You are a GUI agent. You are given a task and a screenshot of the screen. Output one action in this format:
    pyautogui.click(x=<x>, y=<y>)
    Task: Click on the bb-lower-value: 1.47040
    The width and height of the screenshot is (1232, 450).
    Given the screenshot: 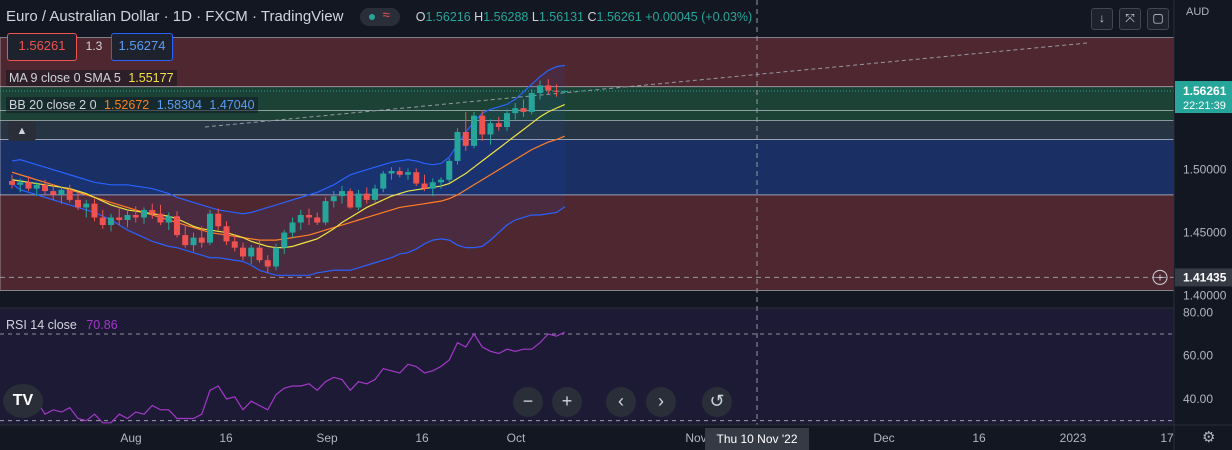 What is the action you would take?
    pyautogui.click(x=232, y=105)
    